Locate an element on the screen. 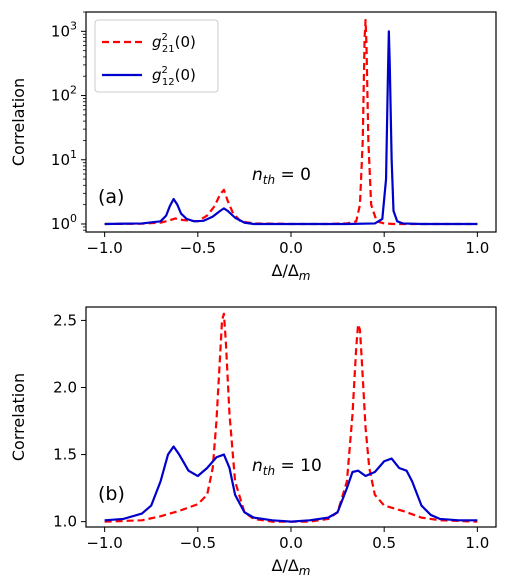 Image resolution: width=514 pixels, height=581 pixels. panel-a-xtick-label: −1.0 is located at coordinates (104, 248).